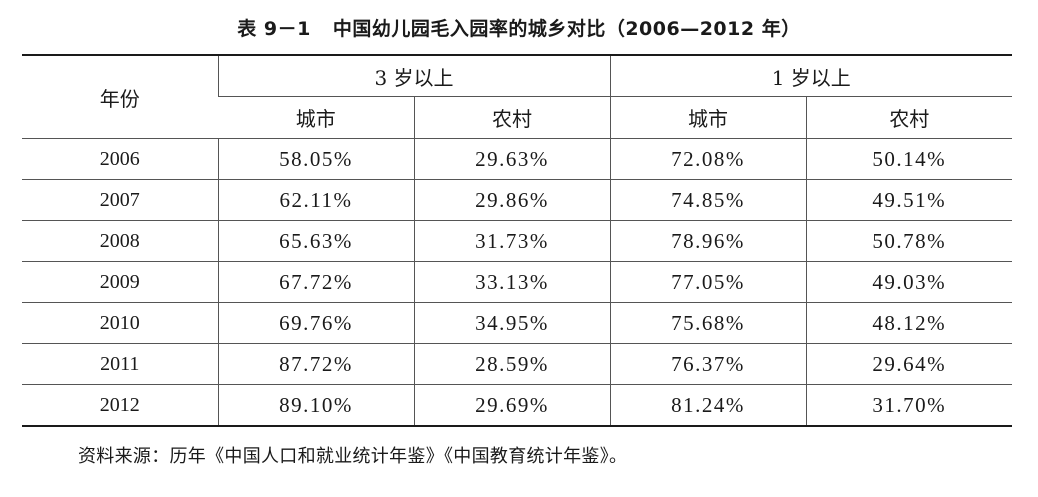  I want to click on rural-3-plus-cell: 29.69%, so click(511, 405).